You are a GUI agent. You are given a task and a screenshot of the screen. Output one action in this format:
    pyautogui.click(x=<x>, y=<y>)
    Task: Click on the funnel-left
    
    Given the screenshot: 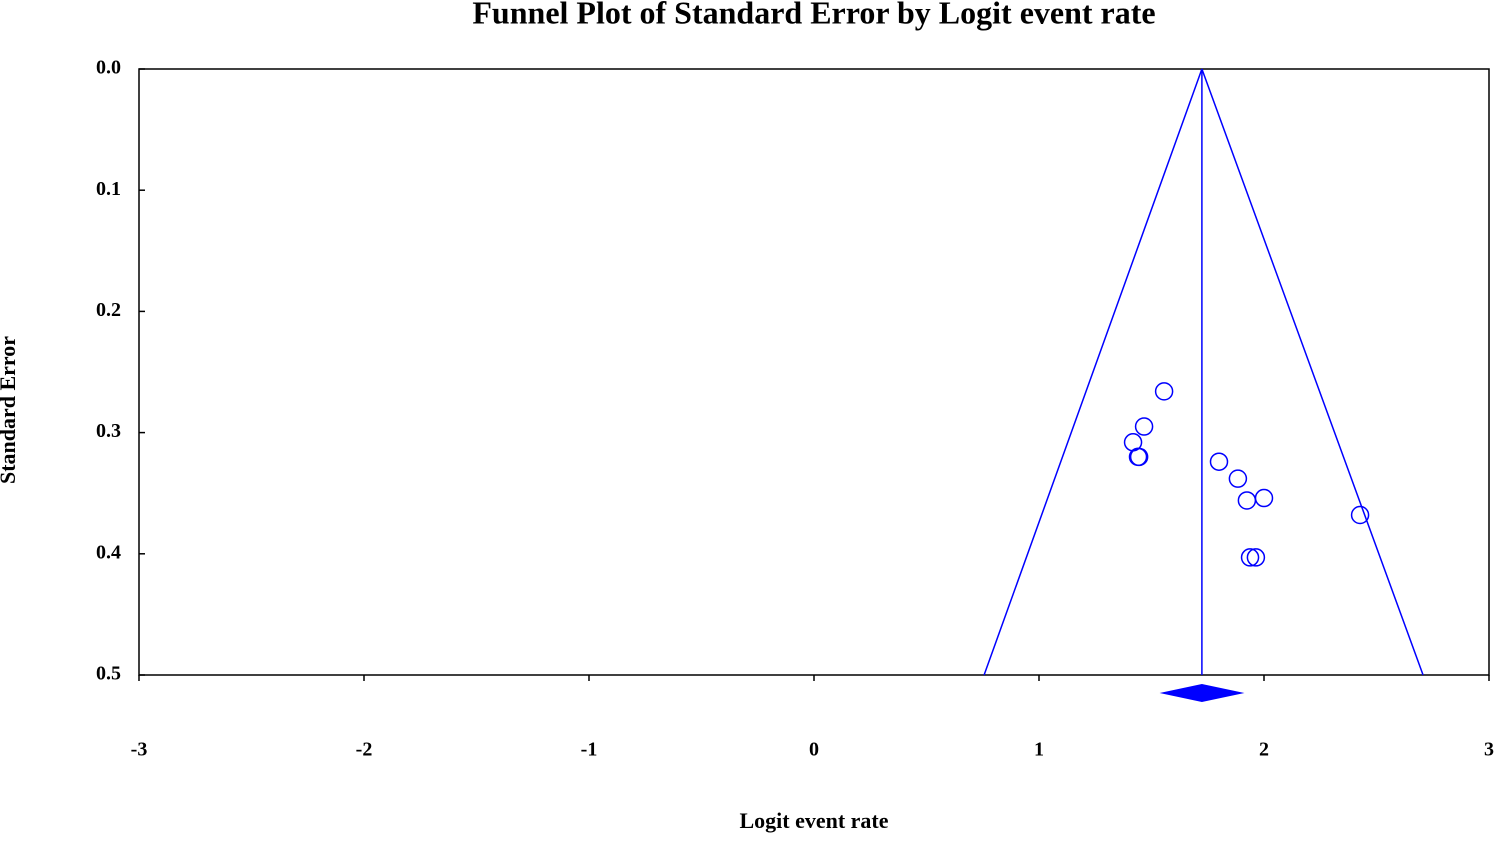 What is the action you would take?
    pyautogui.click(x=1093, y=372)
    